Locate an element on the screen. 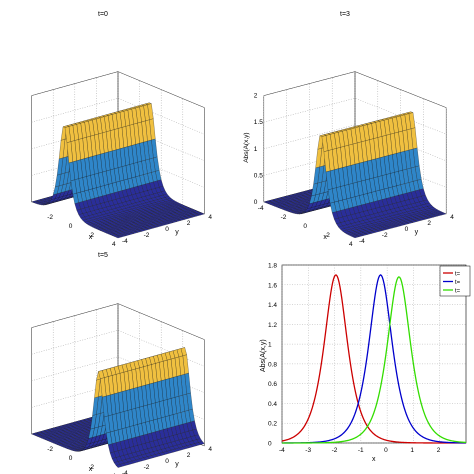 This screenshot has width=474, height=474. y-tick-label: 1 is located at coordinates (270, 345).